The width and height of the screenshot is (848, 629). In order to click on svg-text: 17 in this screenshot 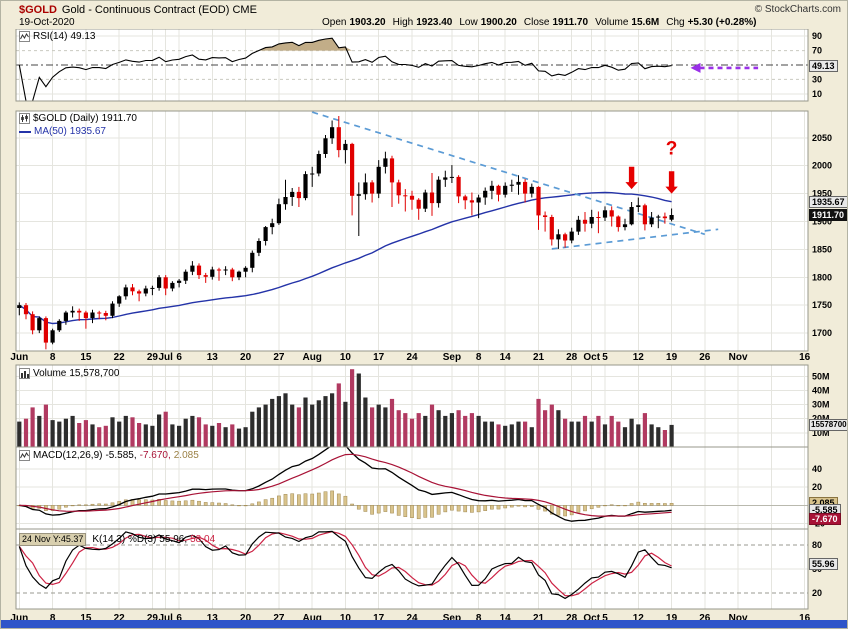, I will do `click(379, 618)`.